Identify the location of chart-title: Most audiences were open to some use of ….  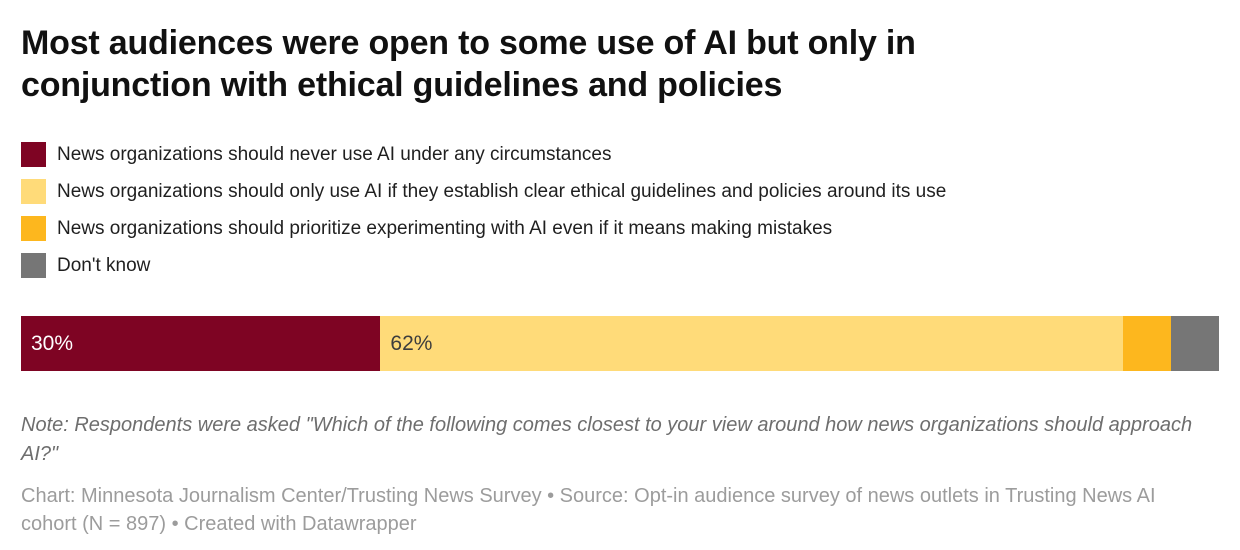
(468, 64).